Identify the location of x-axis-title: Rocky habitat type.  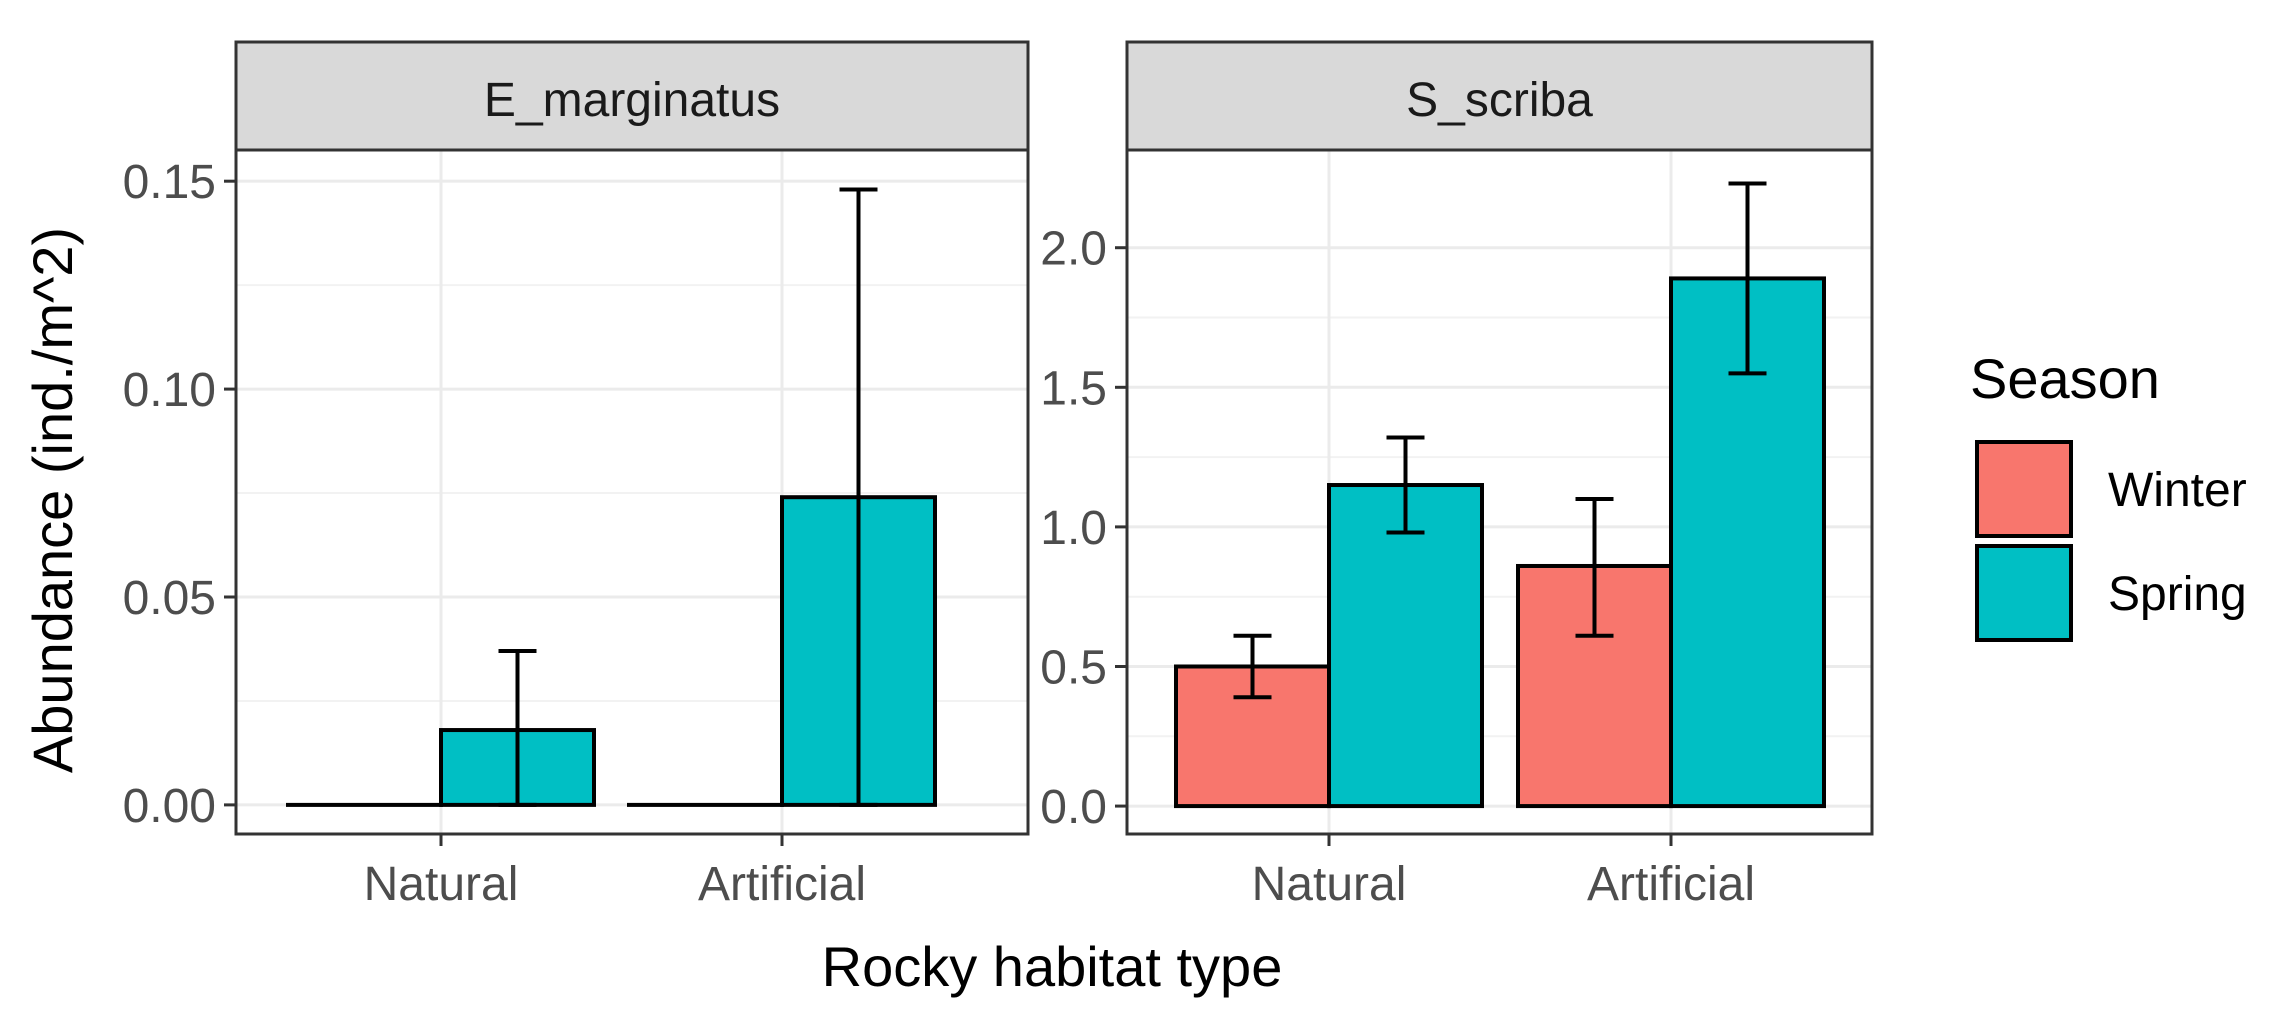
(1052, 966).